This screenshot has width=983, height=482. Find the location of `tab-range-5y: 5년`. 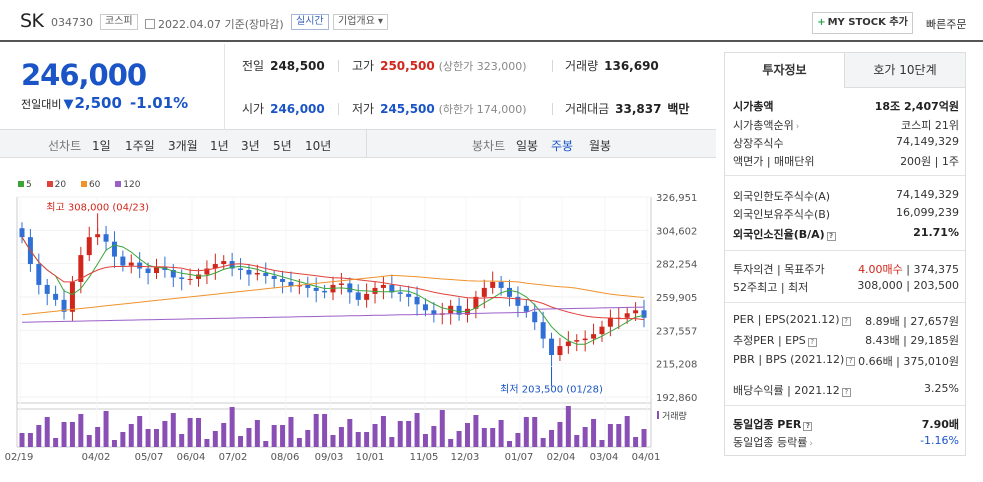

tab-range-5y: 5년 is located at coordinates (282, 146).